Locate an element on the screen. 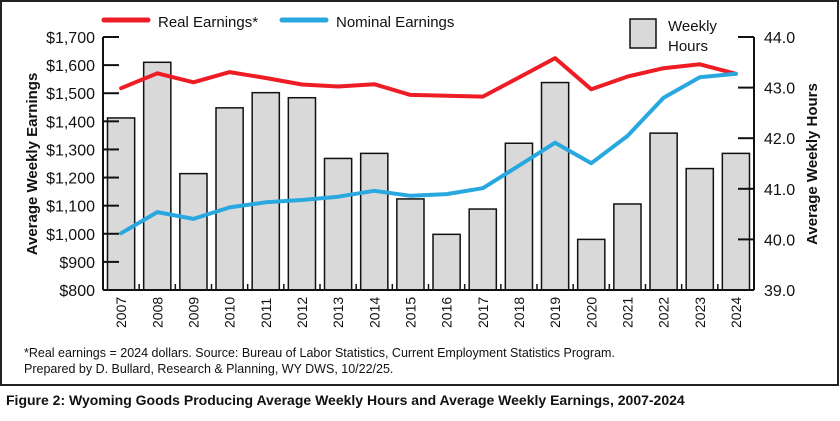 The width and height of the screenshot is (840, 421). x-tick-label: 2008 is located at coordinates (157, 312).